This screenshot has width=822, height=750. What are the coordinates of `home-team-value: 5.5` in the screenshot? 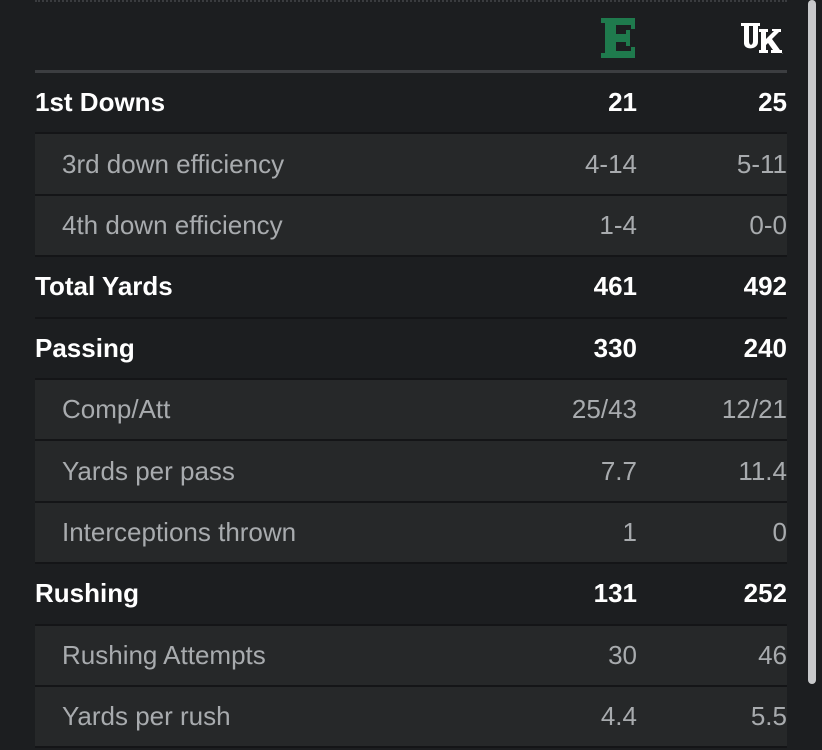 It's located at (768, 716).